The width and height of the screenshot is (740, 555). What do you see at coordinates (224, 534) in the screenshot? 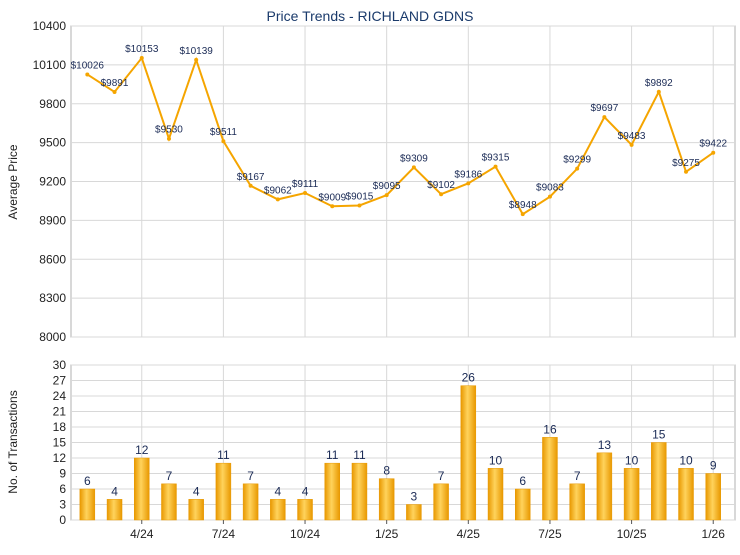
I see `x-tick-label: 7/24` at bounding box center [224, 534].